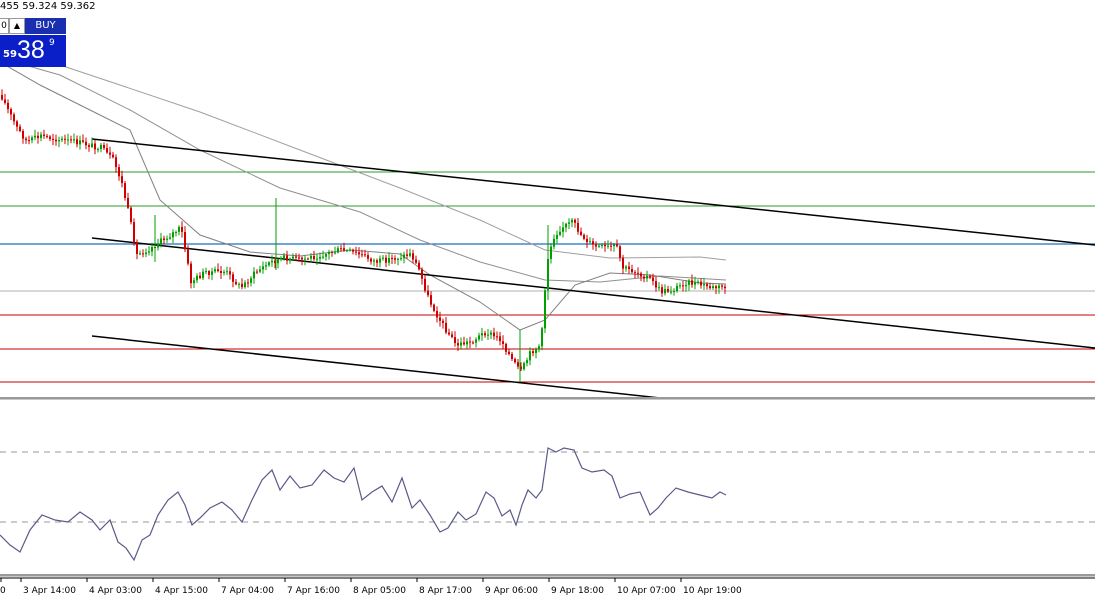 The height and width of the screenshot is (604, 1095). Describe the element at coordinates (646, 591) in the screenshot. I see `time-axis-label: 10 Apr 07:00` at that location.